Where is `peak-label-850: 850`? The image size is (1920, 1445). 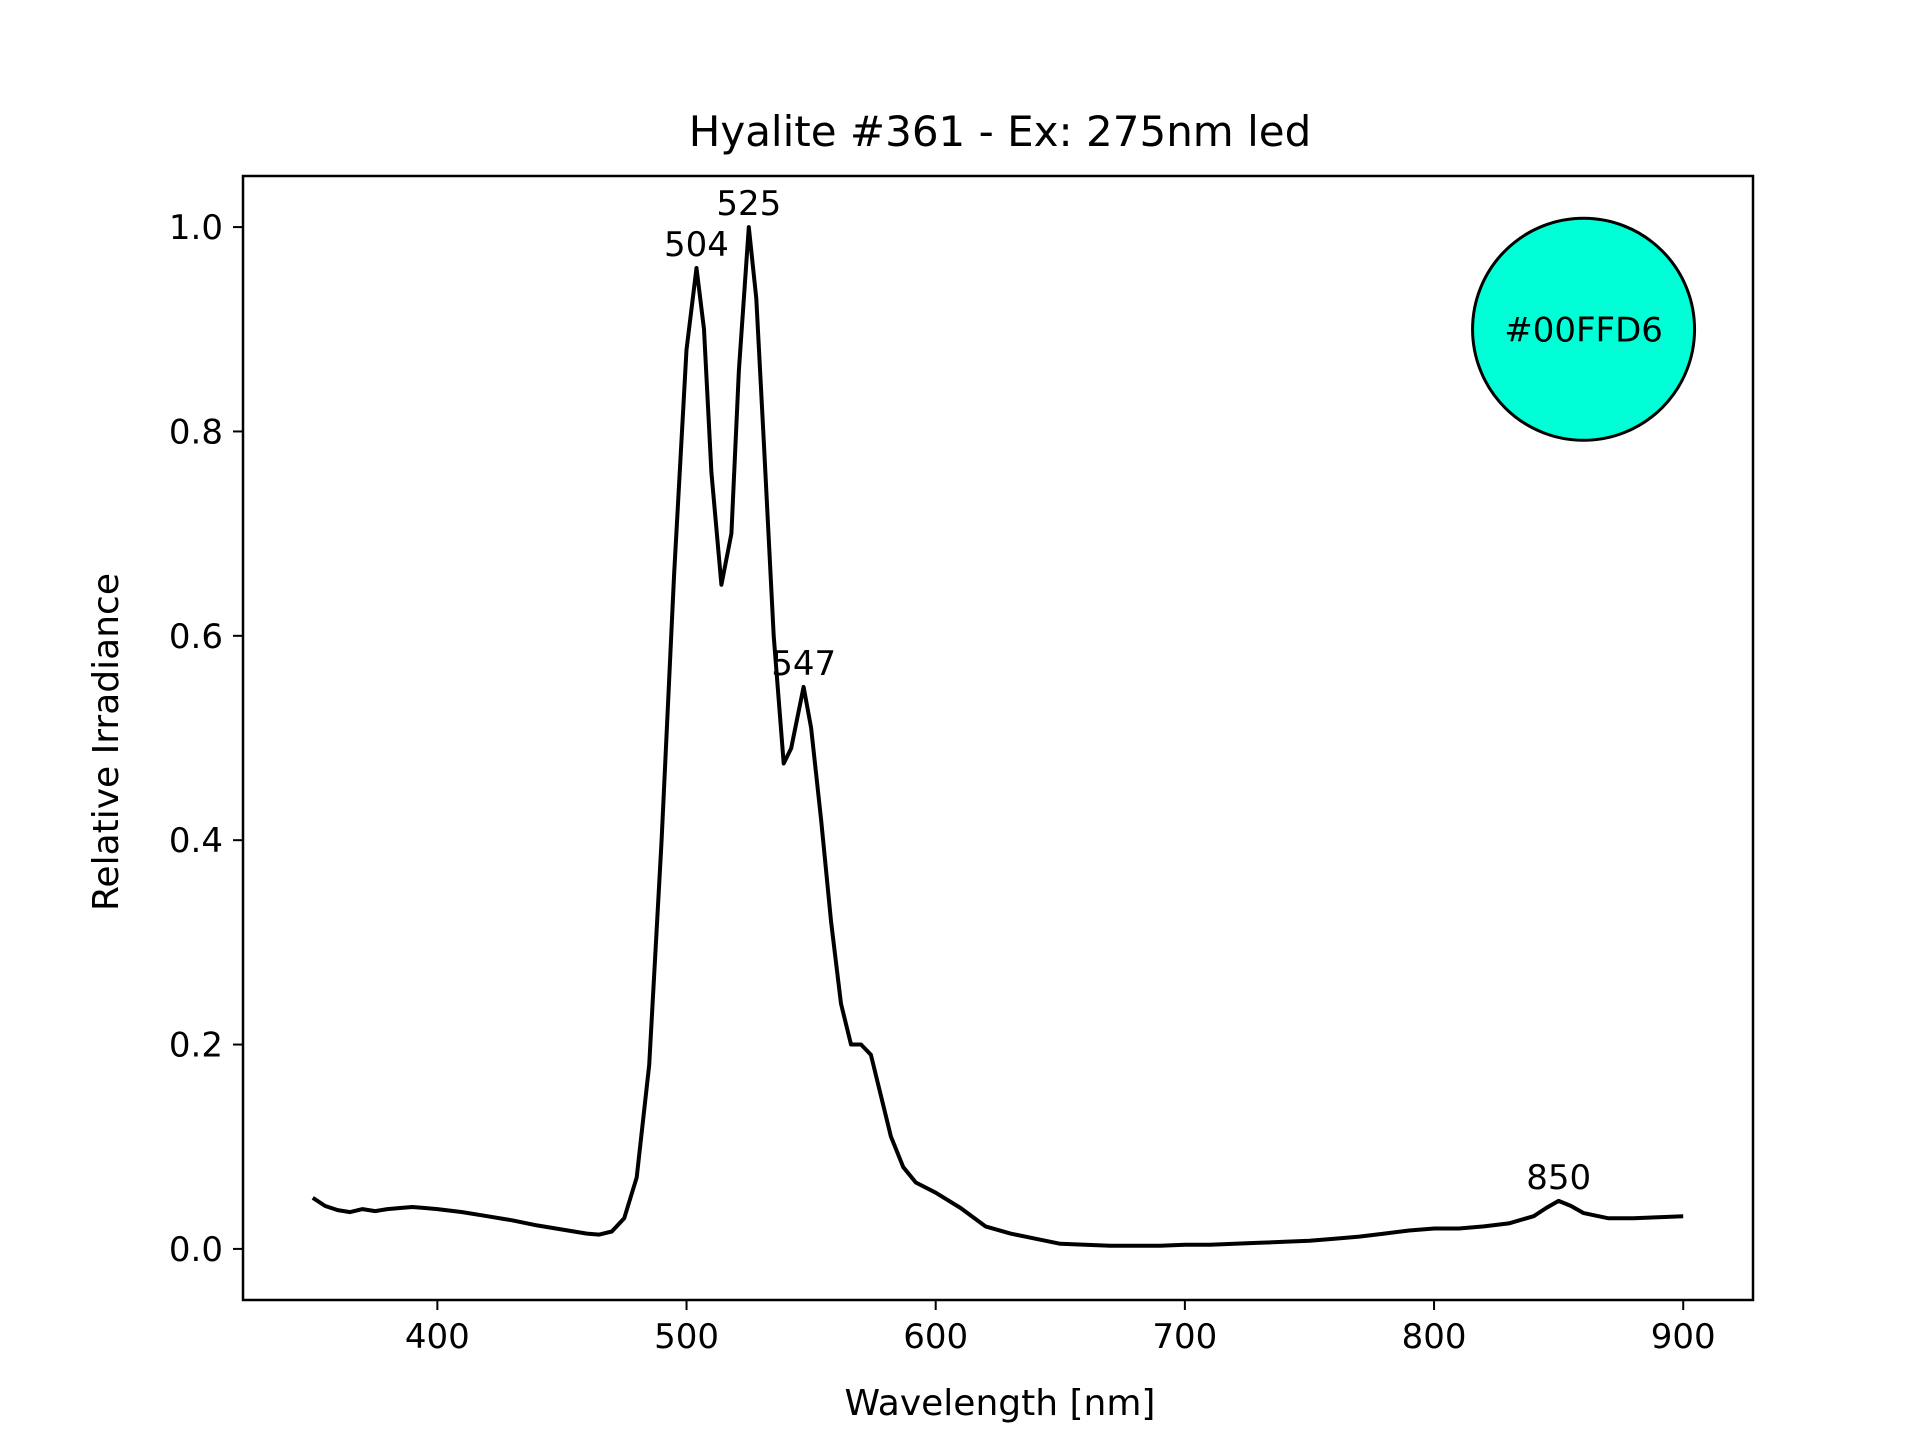 peak-label-850: 850 is located at coordinates (1558, 1178).